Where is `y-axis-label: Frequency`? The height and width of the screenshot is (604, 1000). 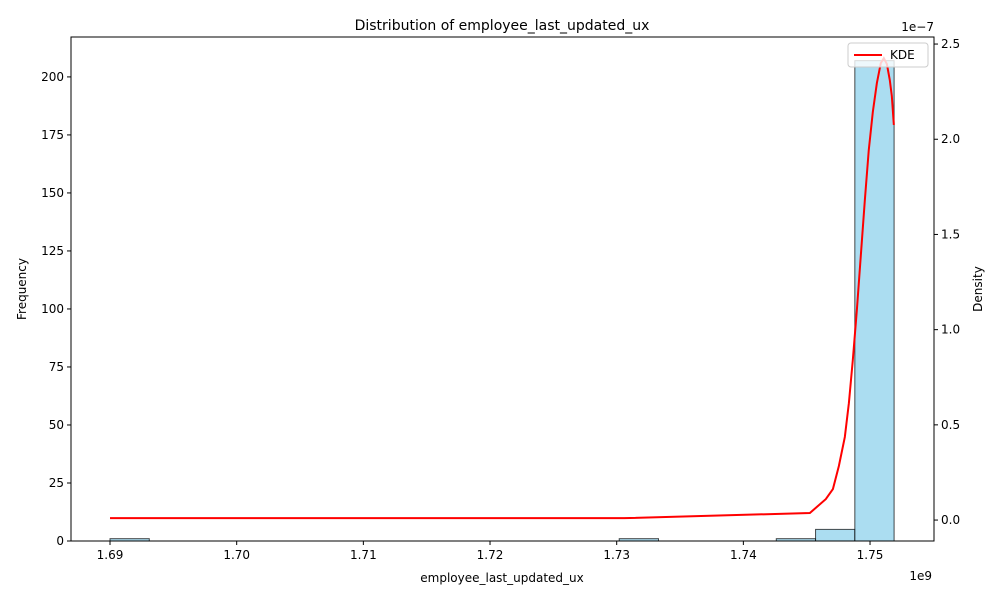
y-axis-label: Frequency is located at coordinates (22, 289).